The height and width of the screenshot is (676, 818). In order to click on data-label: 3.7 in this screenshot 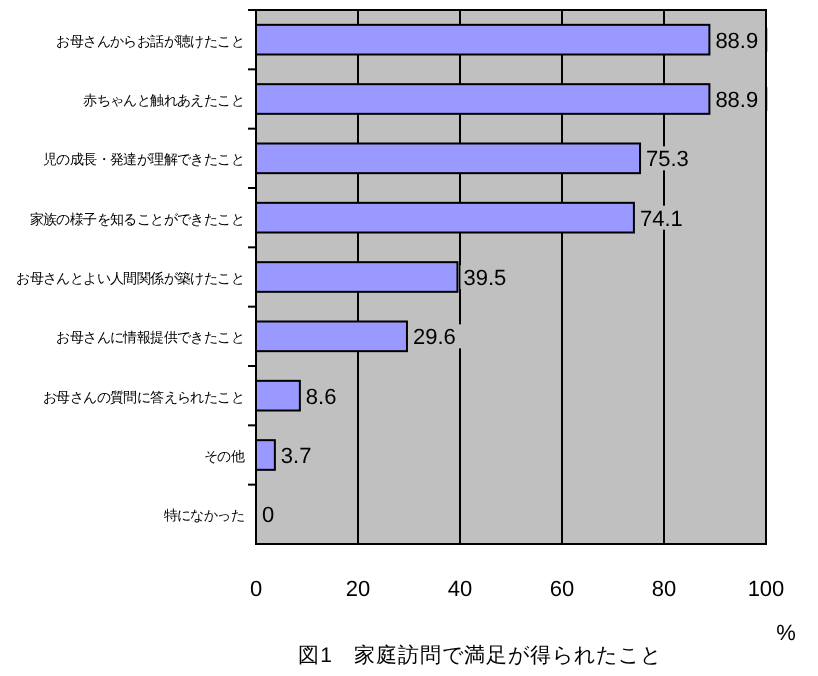, I will do `click(296, 457)`.